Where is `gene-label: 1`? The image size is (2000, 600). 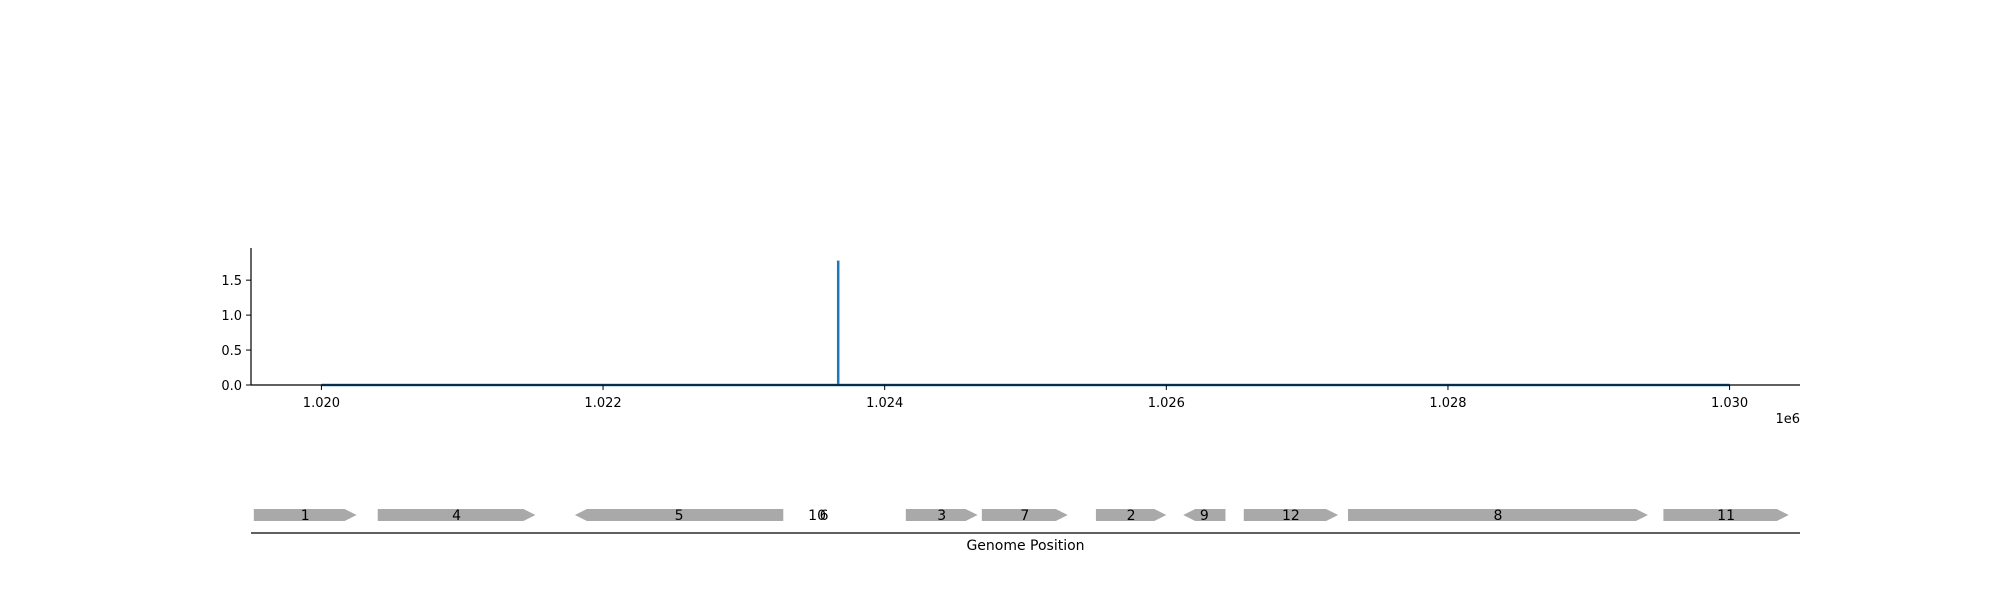 gene-label: 1 is located at coordinates (305, 516).